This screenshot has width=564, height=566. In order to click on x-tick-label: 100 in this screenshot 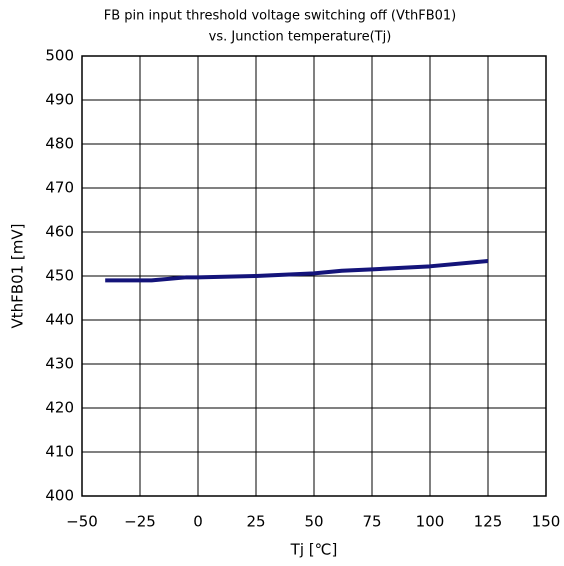, I will do `click(430, 522)`.